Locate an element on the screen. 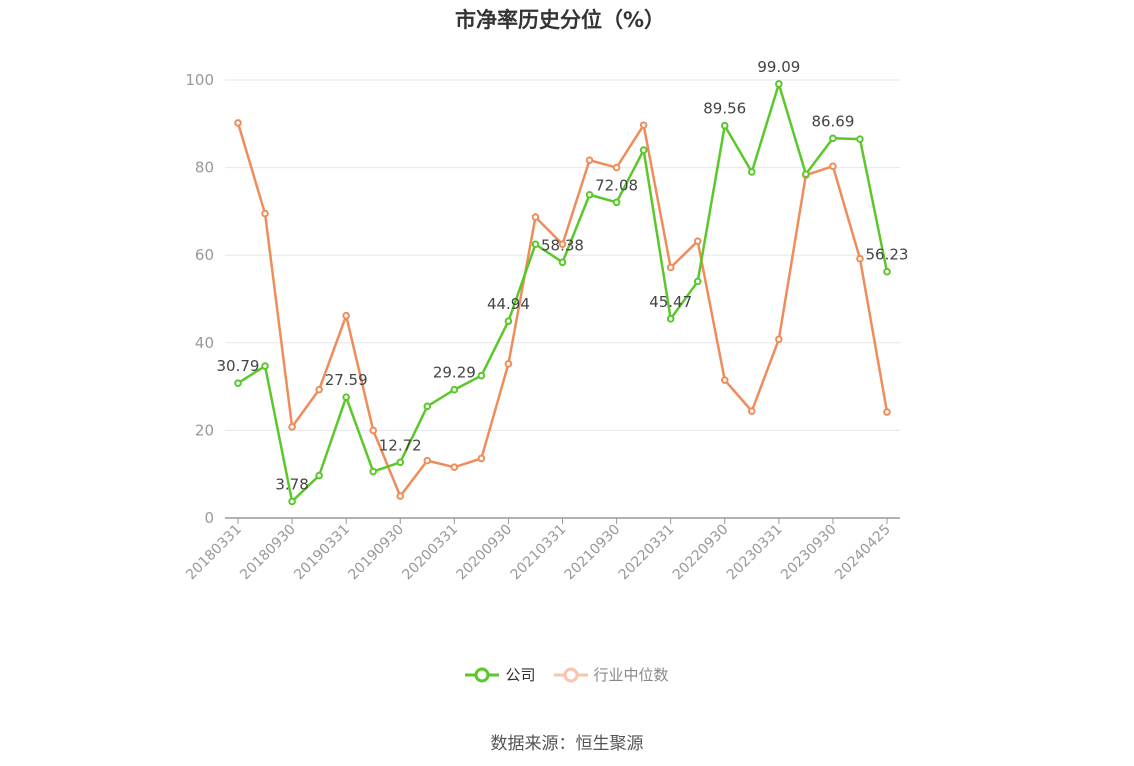 The height and width of the screenshot is (766, 1134). x-tick-label: 20220930 is located at coordinates (701, 553).